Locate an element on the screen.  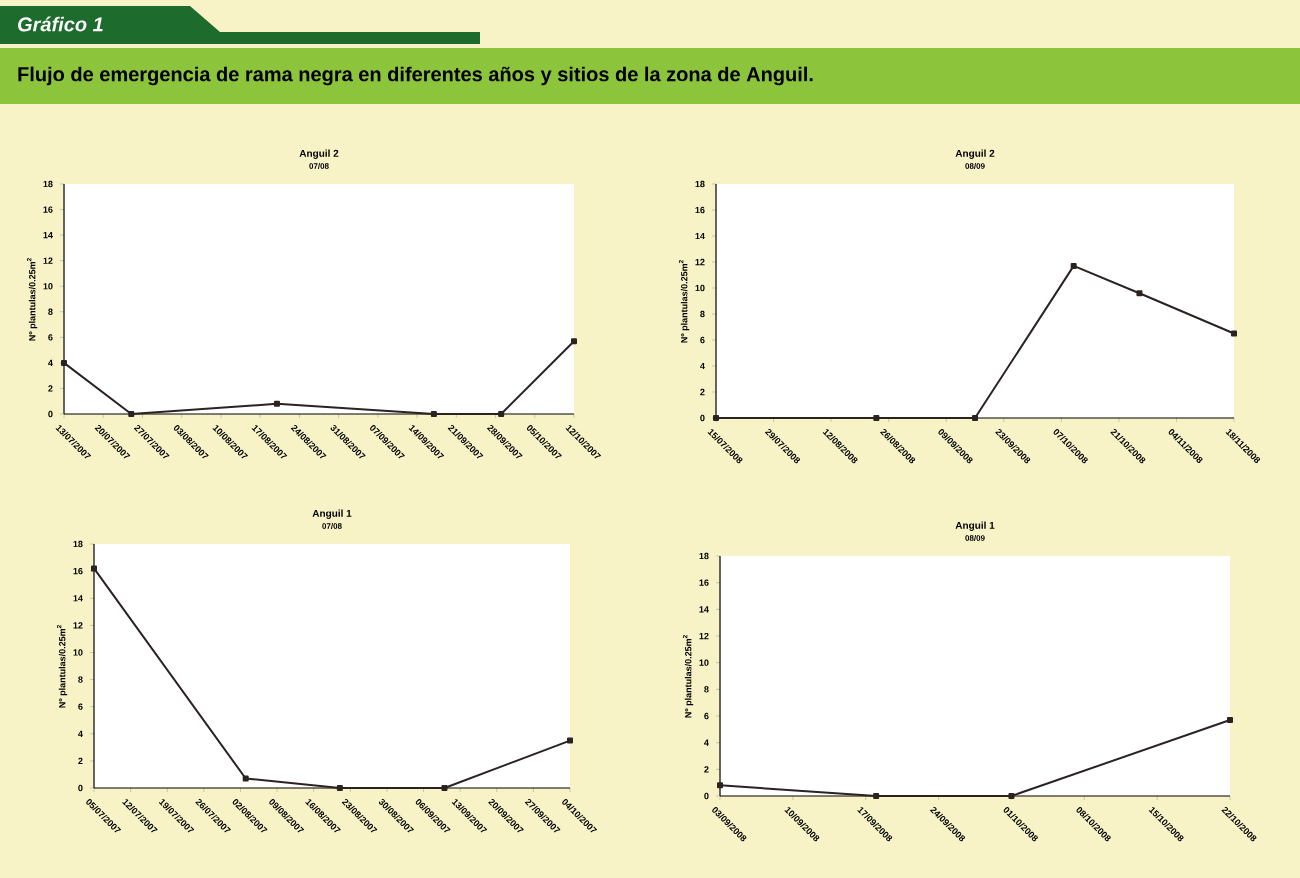
text: Gráfico 1 is located at coordinates (60, 24).